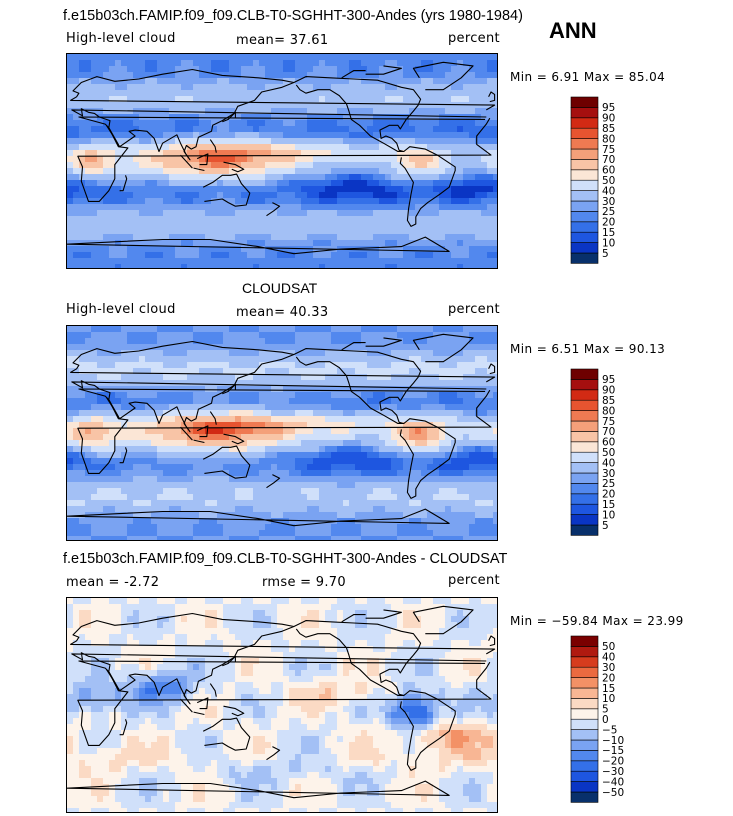  What do you see at coordinates (304, 582) in the screenshot?
I see `panel3-rmse: rmse = 9.70` at bounding box center [304, 582].